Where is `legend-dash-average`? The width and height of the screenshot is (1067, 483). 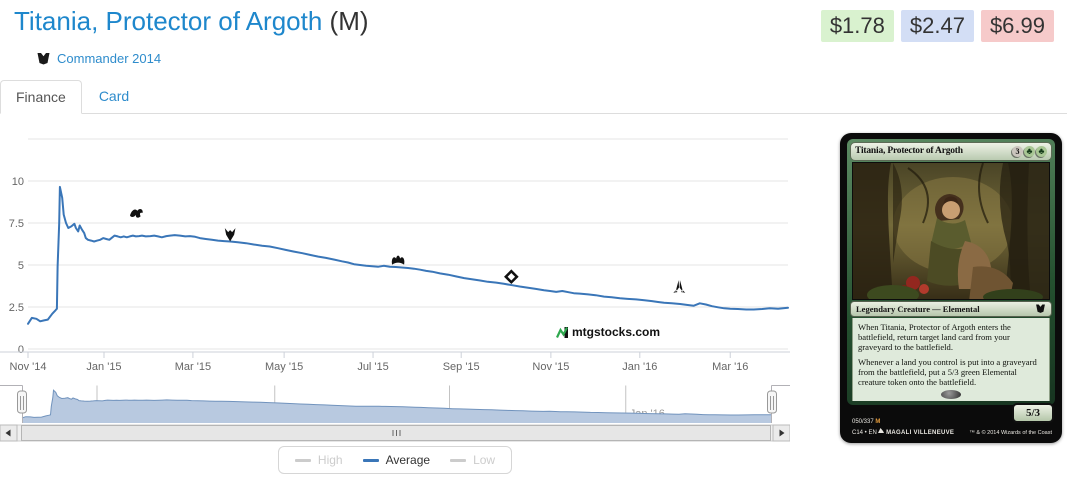
legend-dash-average is located at coordinates (370, 460).